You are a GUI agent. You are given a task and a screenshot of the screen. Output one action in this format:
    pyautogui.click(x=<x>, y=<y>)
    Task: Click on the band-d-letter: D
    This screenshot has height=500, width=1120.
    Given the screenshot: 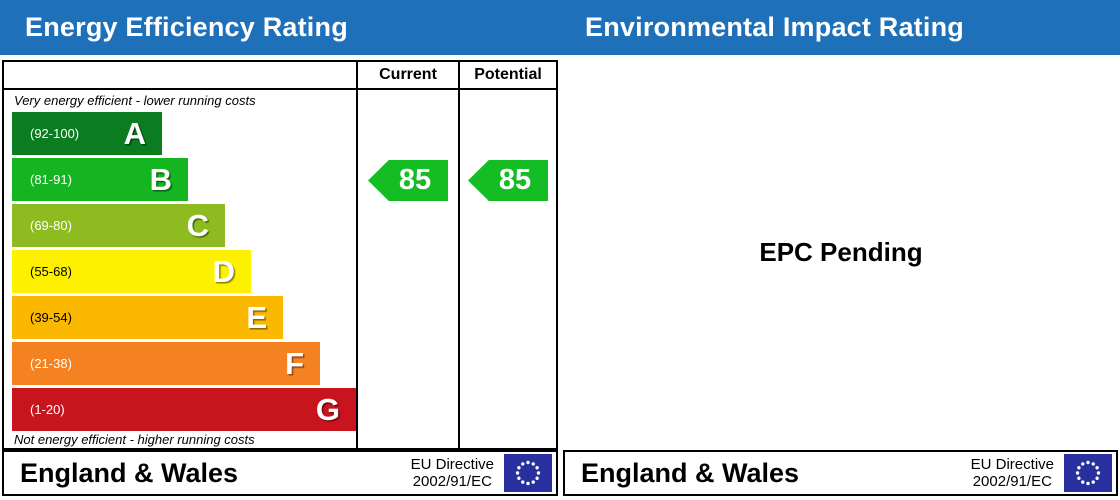 What is the action you would take?
    pyautogui.click(x=223, y=271)
    